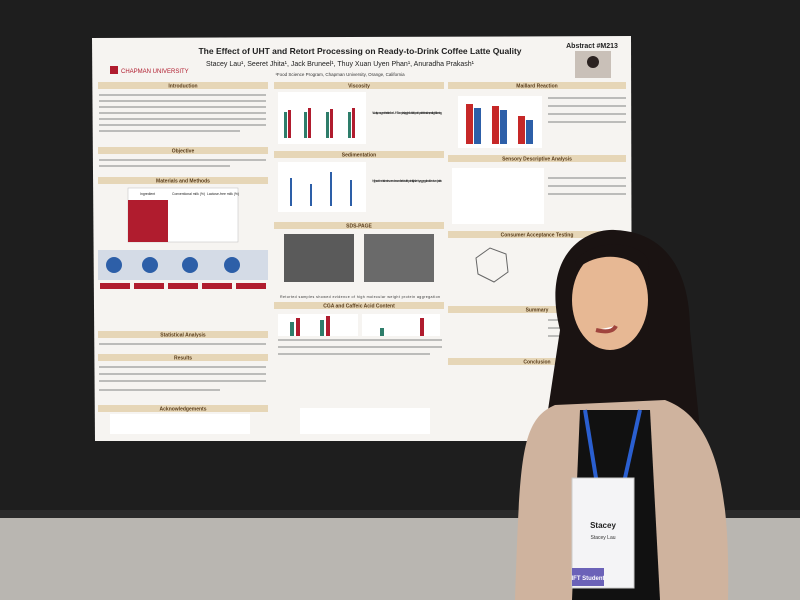 The width and height of the screenshot is (800, 605). I want to click on table-row-labels, so click(148, 221).